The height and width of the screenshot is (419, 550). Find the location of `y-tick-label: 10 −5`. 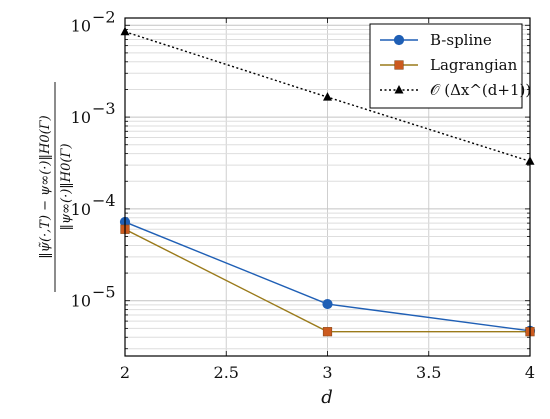

y-tick-label: 10 −5 is located at coordinates (93, 297).